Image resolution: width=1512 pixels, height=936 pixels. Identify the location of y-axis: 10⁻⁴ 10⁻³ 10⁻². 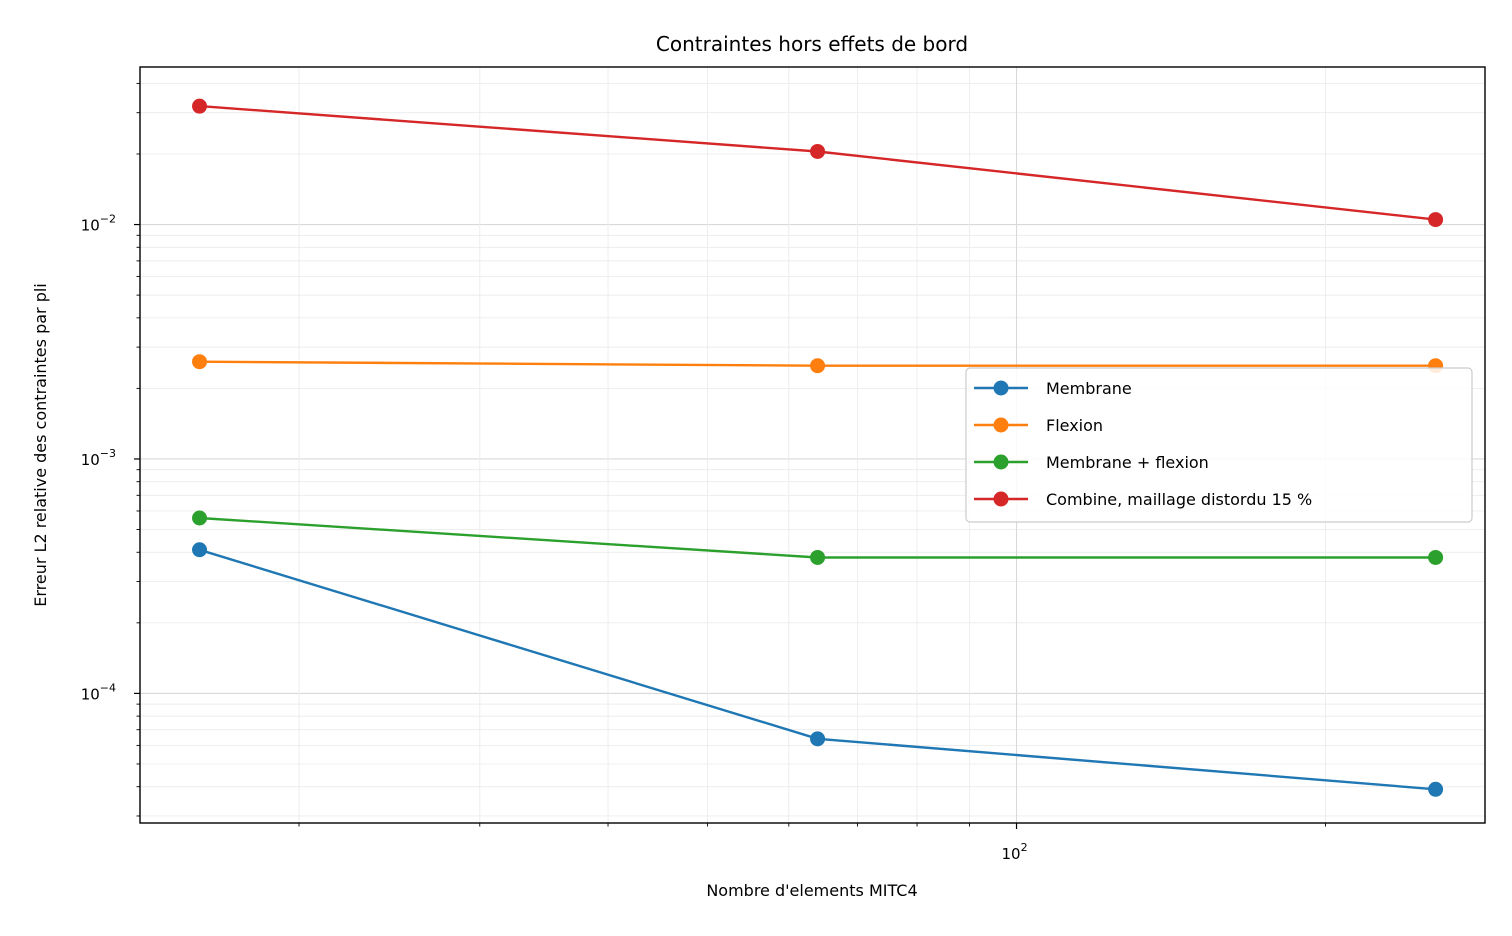
(110, 449).